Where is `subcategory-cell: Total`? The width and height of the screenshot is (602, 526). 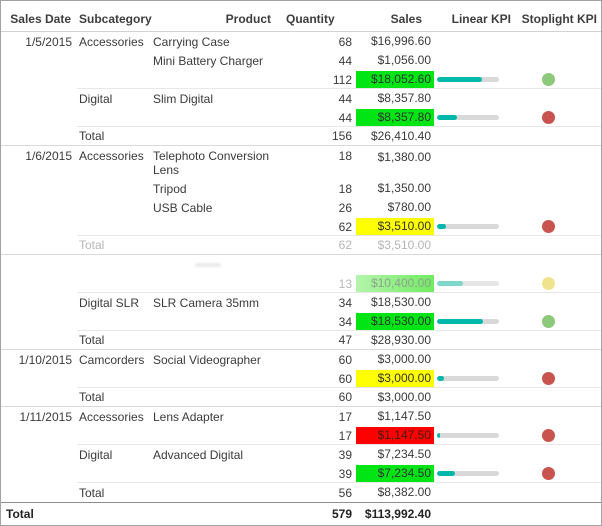
subcategory-cell: Total is located at coordinates (92, 492).